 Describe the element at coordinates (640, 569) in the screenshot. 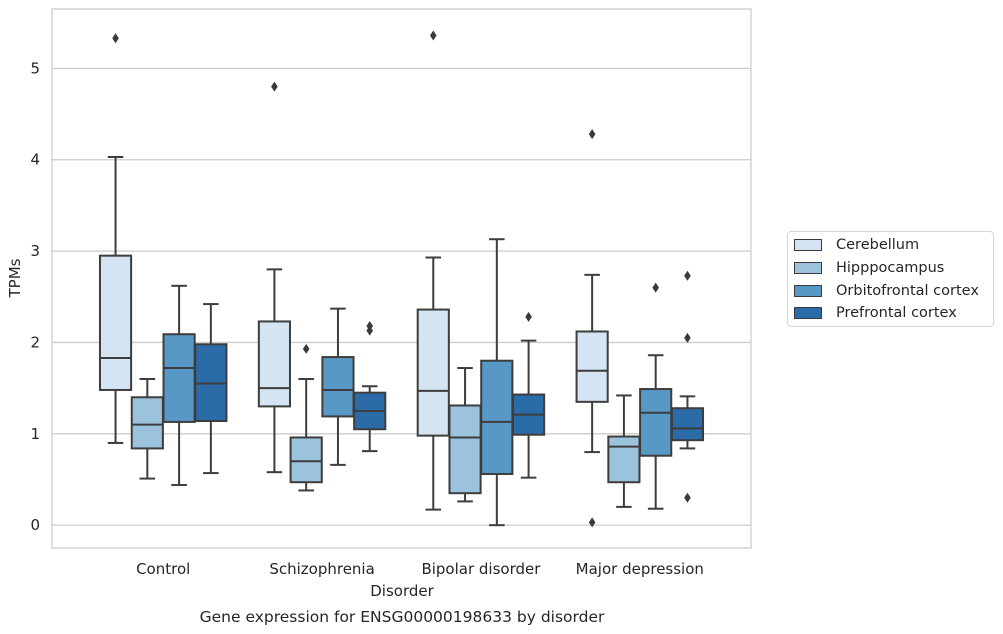

I see `x-tick-label: Major depression` at that location.